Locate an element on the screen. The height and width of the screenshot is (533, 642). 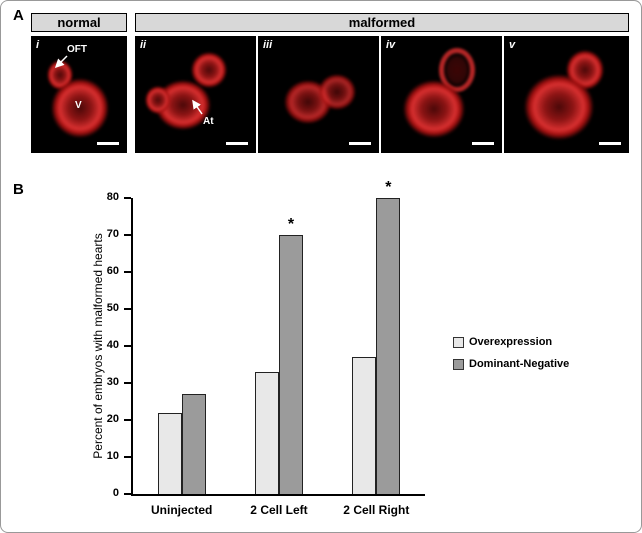
ventricle-label: V is located at coordinates (78, 105).